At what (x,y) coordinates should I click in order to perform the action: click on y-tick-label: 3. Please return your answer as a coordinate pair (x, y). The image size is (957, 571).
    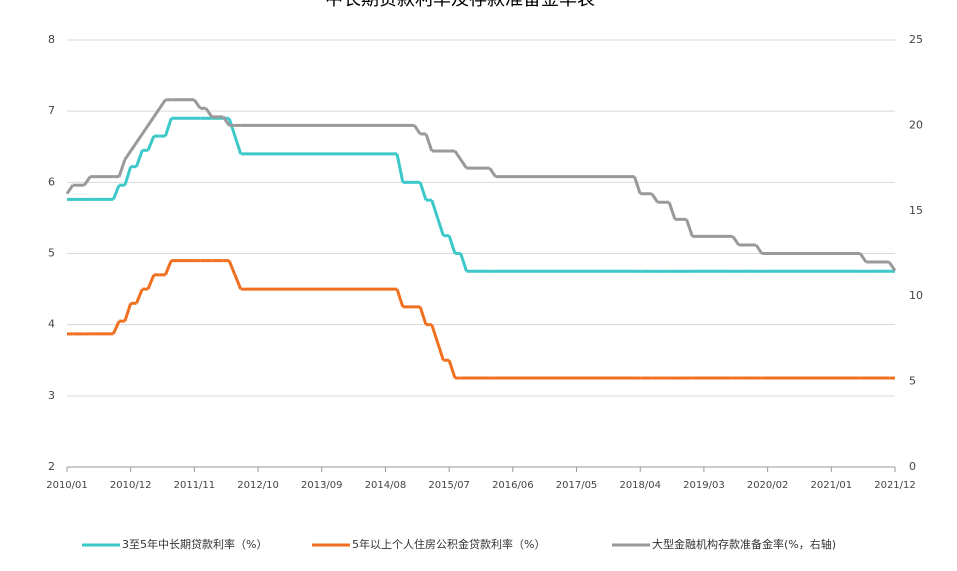
    Looking at the image, I should click on (51, 395).